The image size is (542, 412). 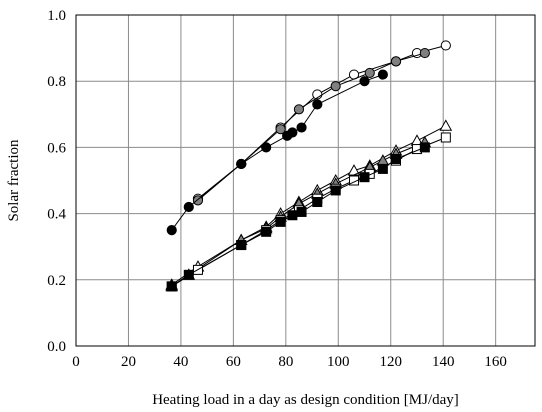 I want to click on y-tick-label: 0.6, so click(x=56, y=148).